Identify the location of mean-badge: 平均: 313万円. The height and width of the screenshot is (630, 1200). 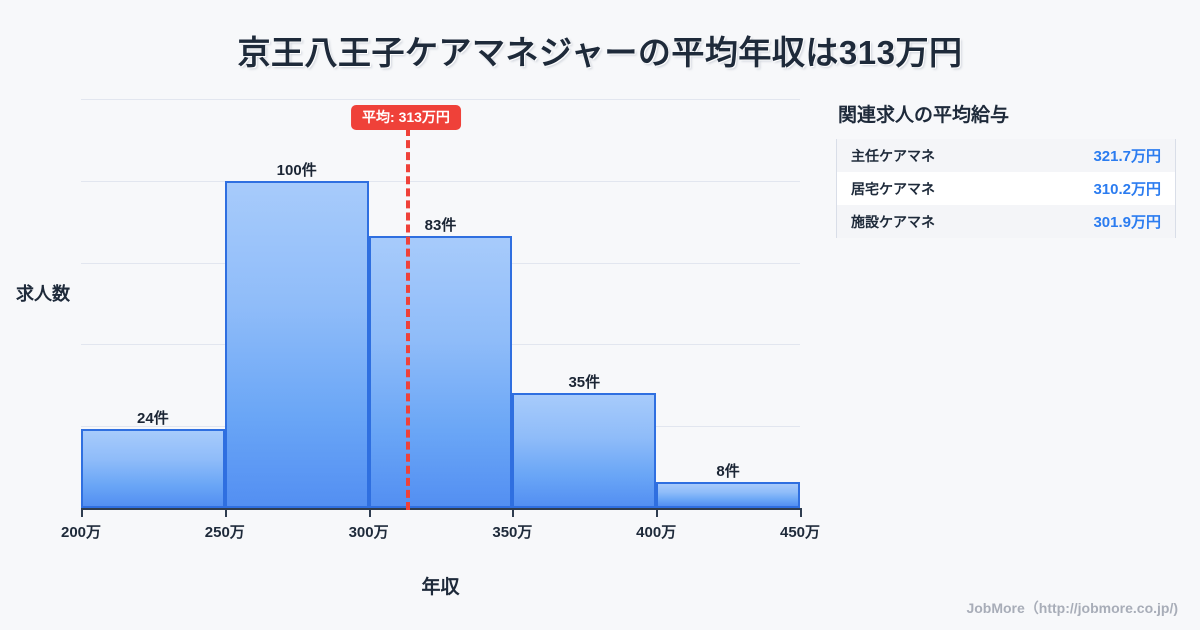
(406, 118).